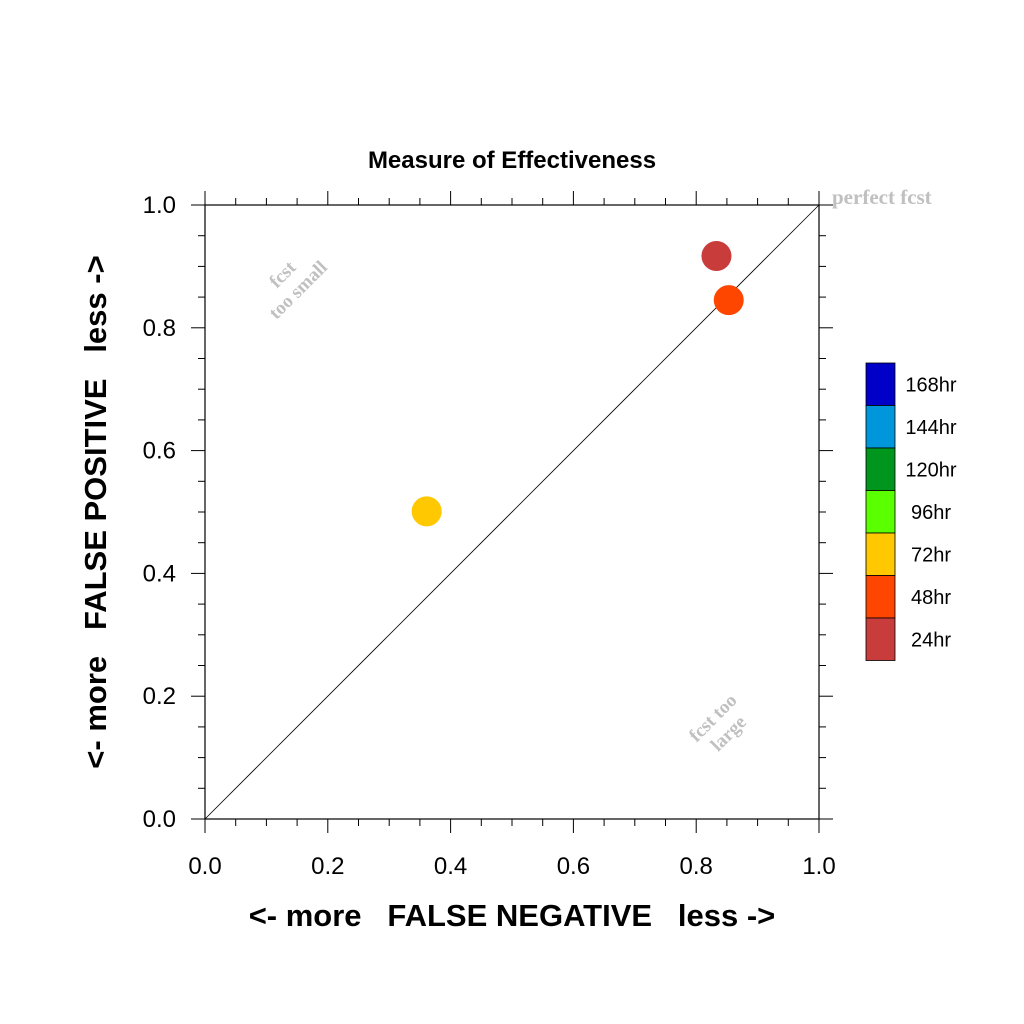  I want to click on legend-swatch-24hr, so click(880, 639).